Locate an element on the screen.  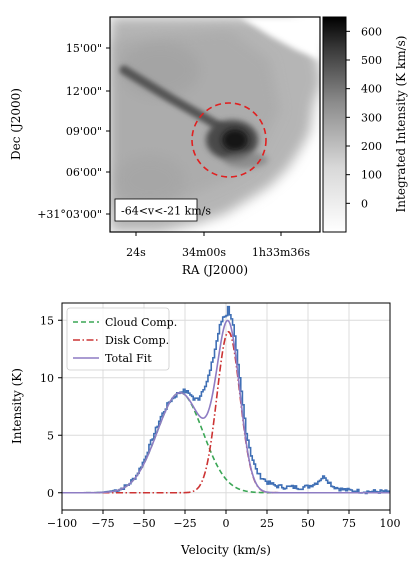
ra-tick-label: 24s is located at coordinates (136, 252).